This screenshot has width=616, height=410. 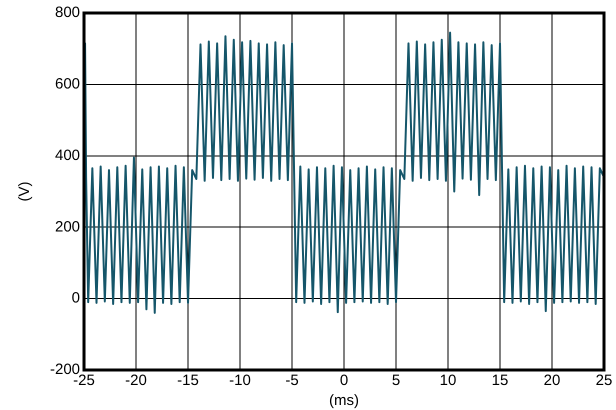 I want to click on x-axis-title: (ms), so click(x=344, y=401).